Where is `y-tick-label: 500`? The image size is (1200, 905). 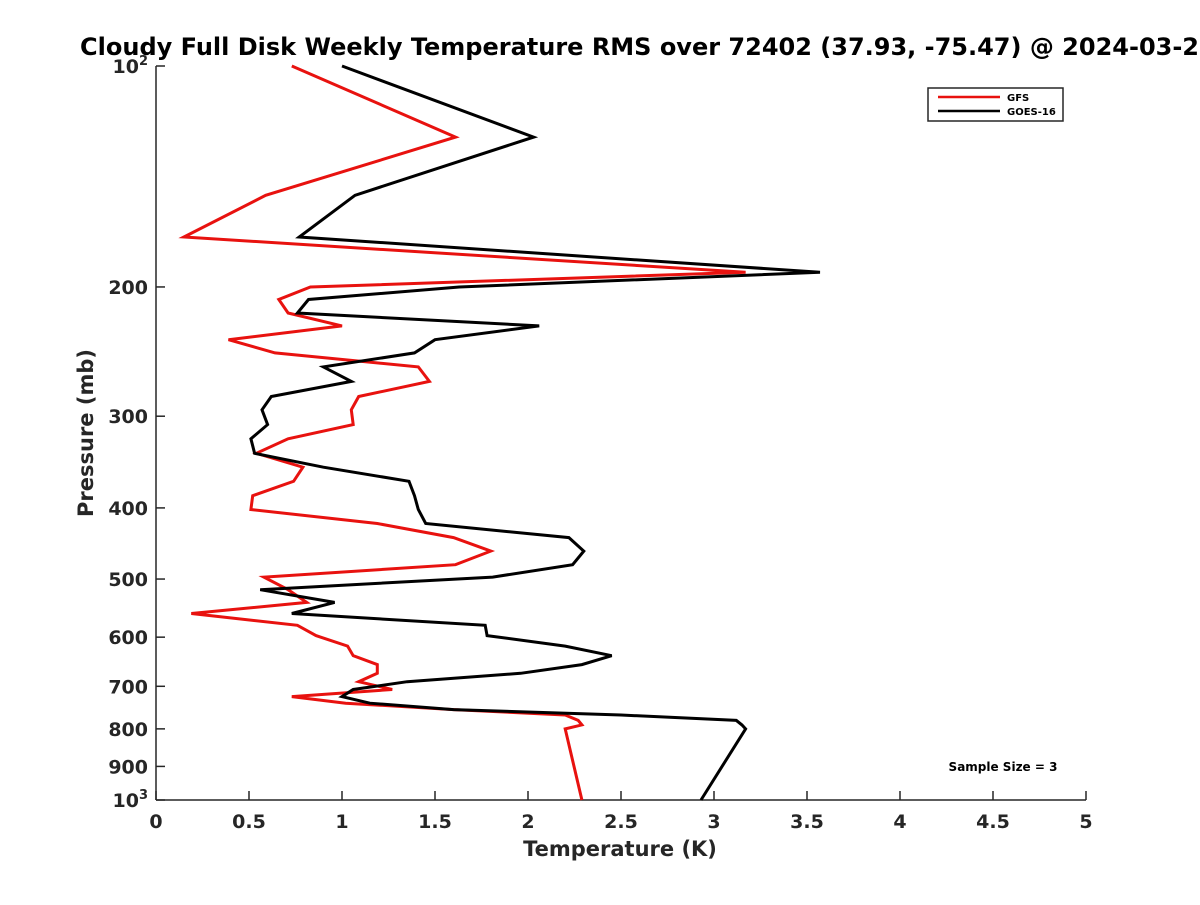
y-tick-label: 500 is located at coordinates (128, 580).